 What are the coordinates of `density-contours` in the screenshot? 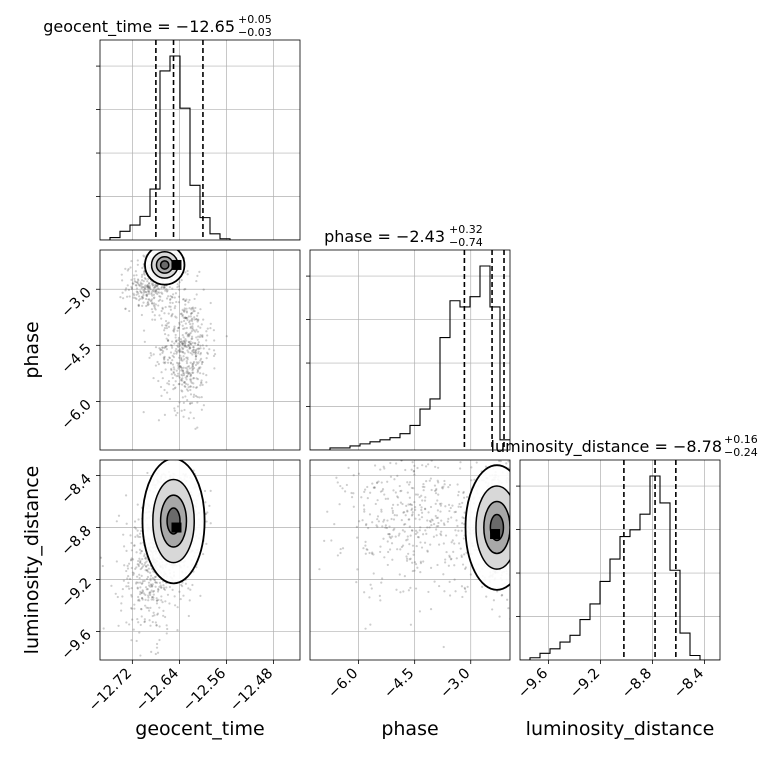 It's located at (173, 522).